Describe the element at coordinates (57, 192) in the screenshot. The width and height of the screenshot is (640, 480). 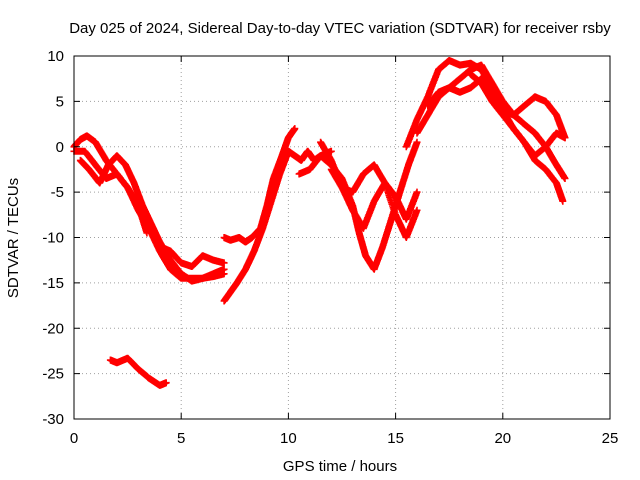
I see `y-tick-label: -5` at that location.